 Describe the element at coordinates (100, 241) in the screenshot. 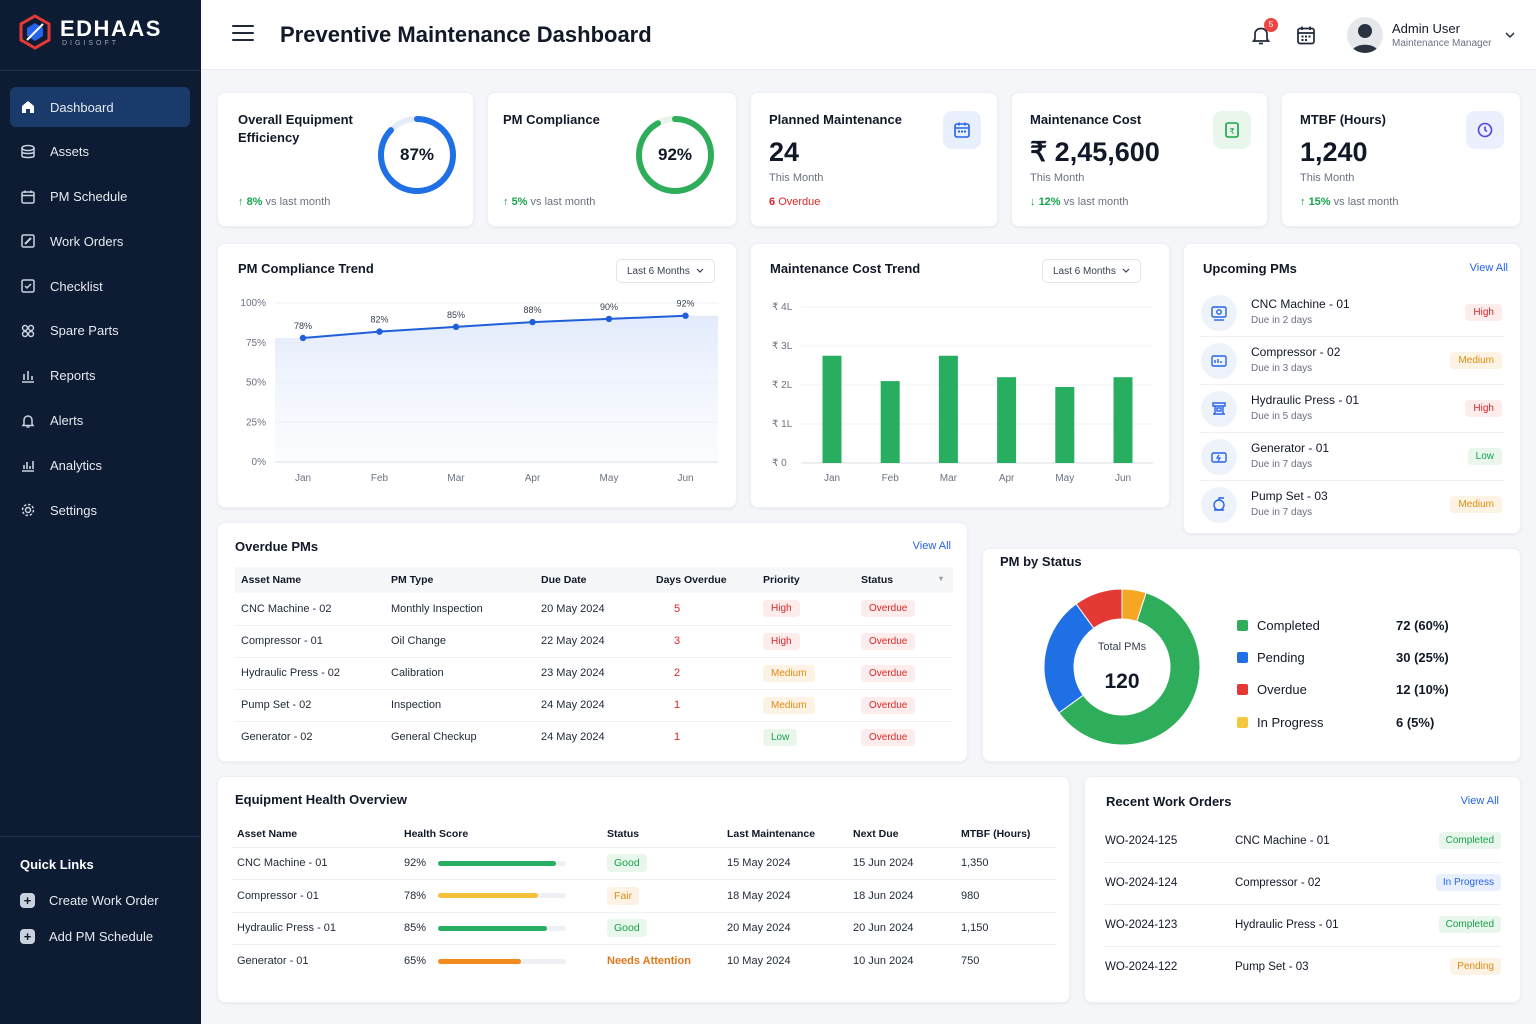

I see `sidebar-item-work-orders: Work Orders` at that location.